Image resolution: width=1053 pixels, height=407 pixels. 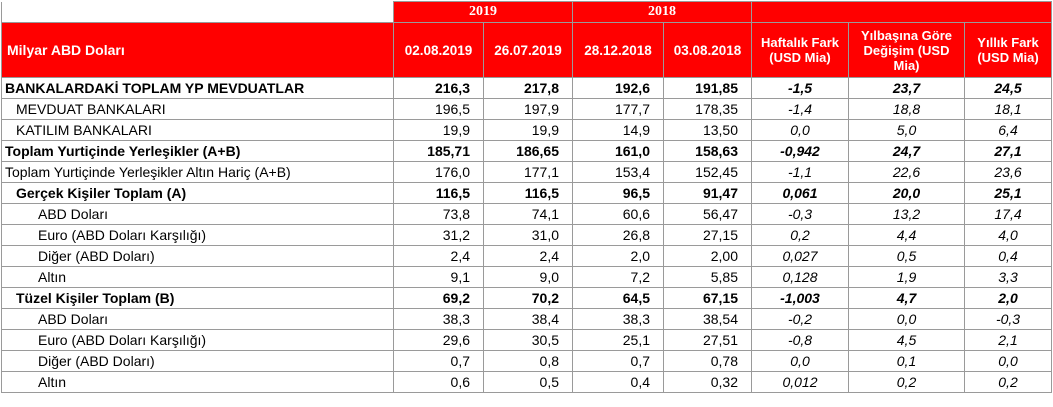 I want to click on value-26-07-2019: 0,8, so click(x=528, y=361).